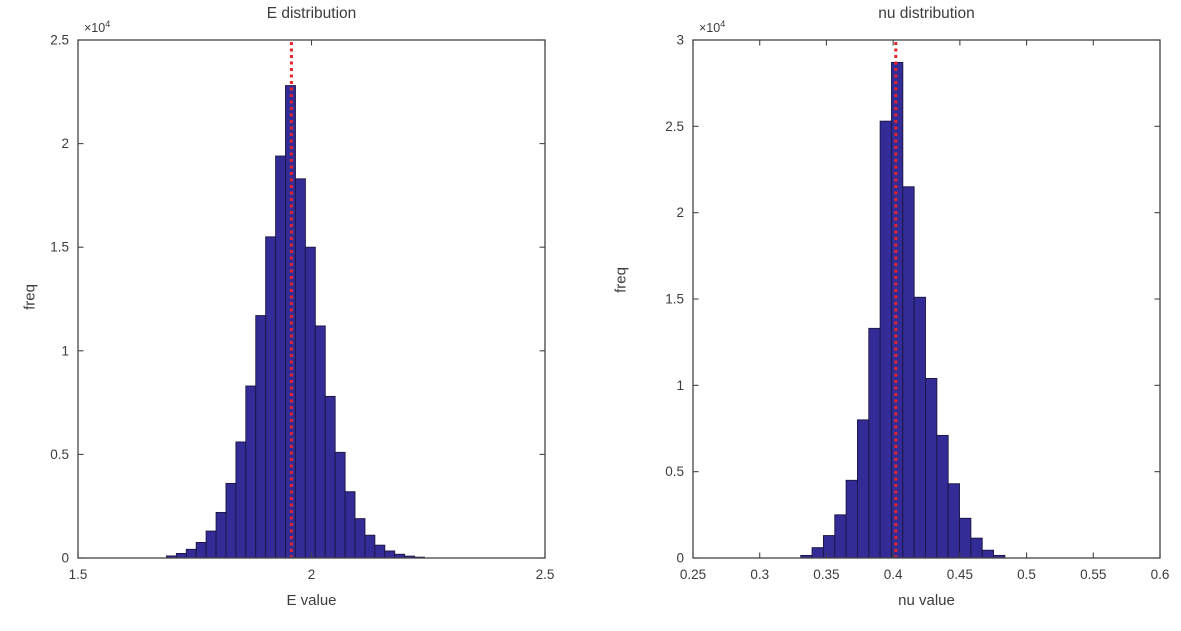  What do you see at coordinates (78, 574) in the screenshot?
I see `x-tick-label: 1.5` at bounding box center [78, 574].